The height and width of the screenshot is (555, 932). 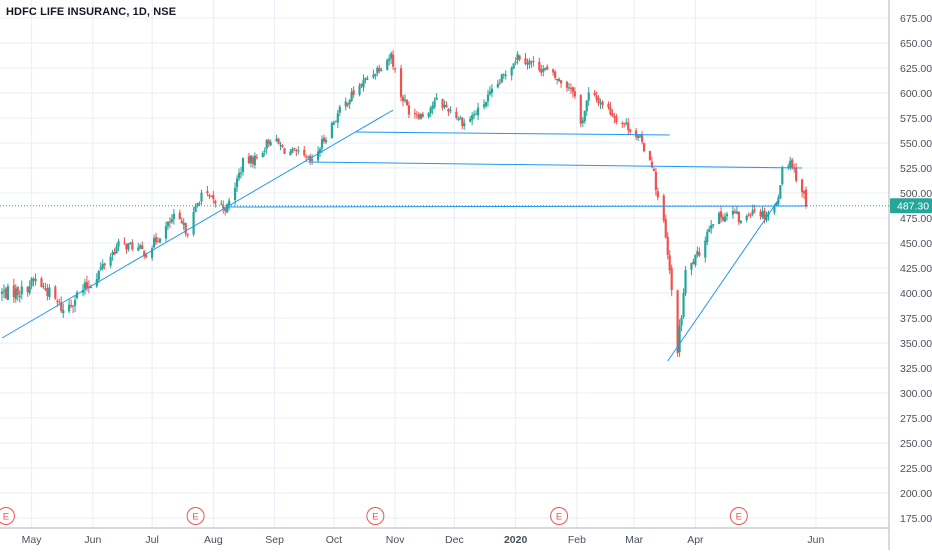 I want to click on price-tick-label: 500.00, so click(x=916, y=194).